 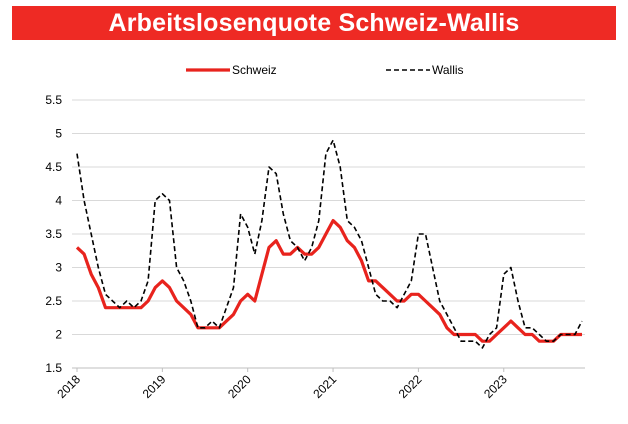 I want to click on x-tick-label: 2022, so click(x=410, y=386).